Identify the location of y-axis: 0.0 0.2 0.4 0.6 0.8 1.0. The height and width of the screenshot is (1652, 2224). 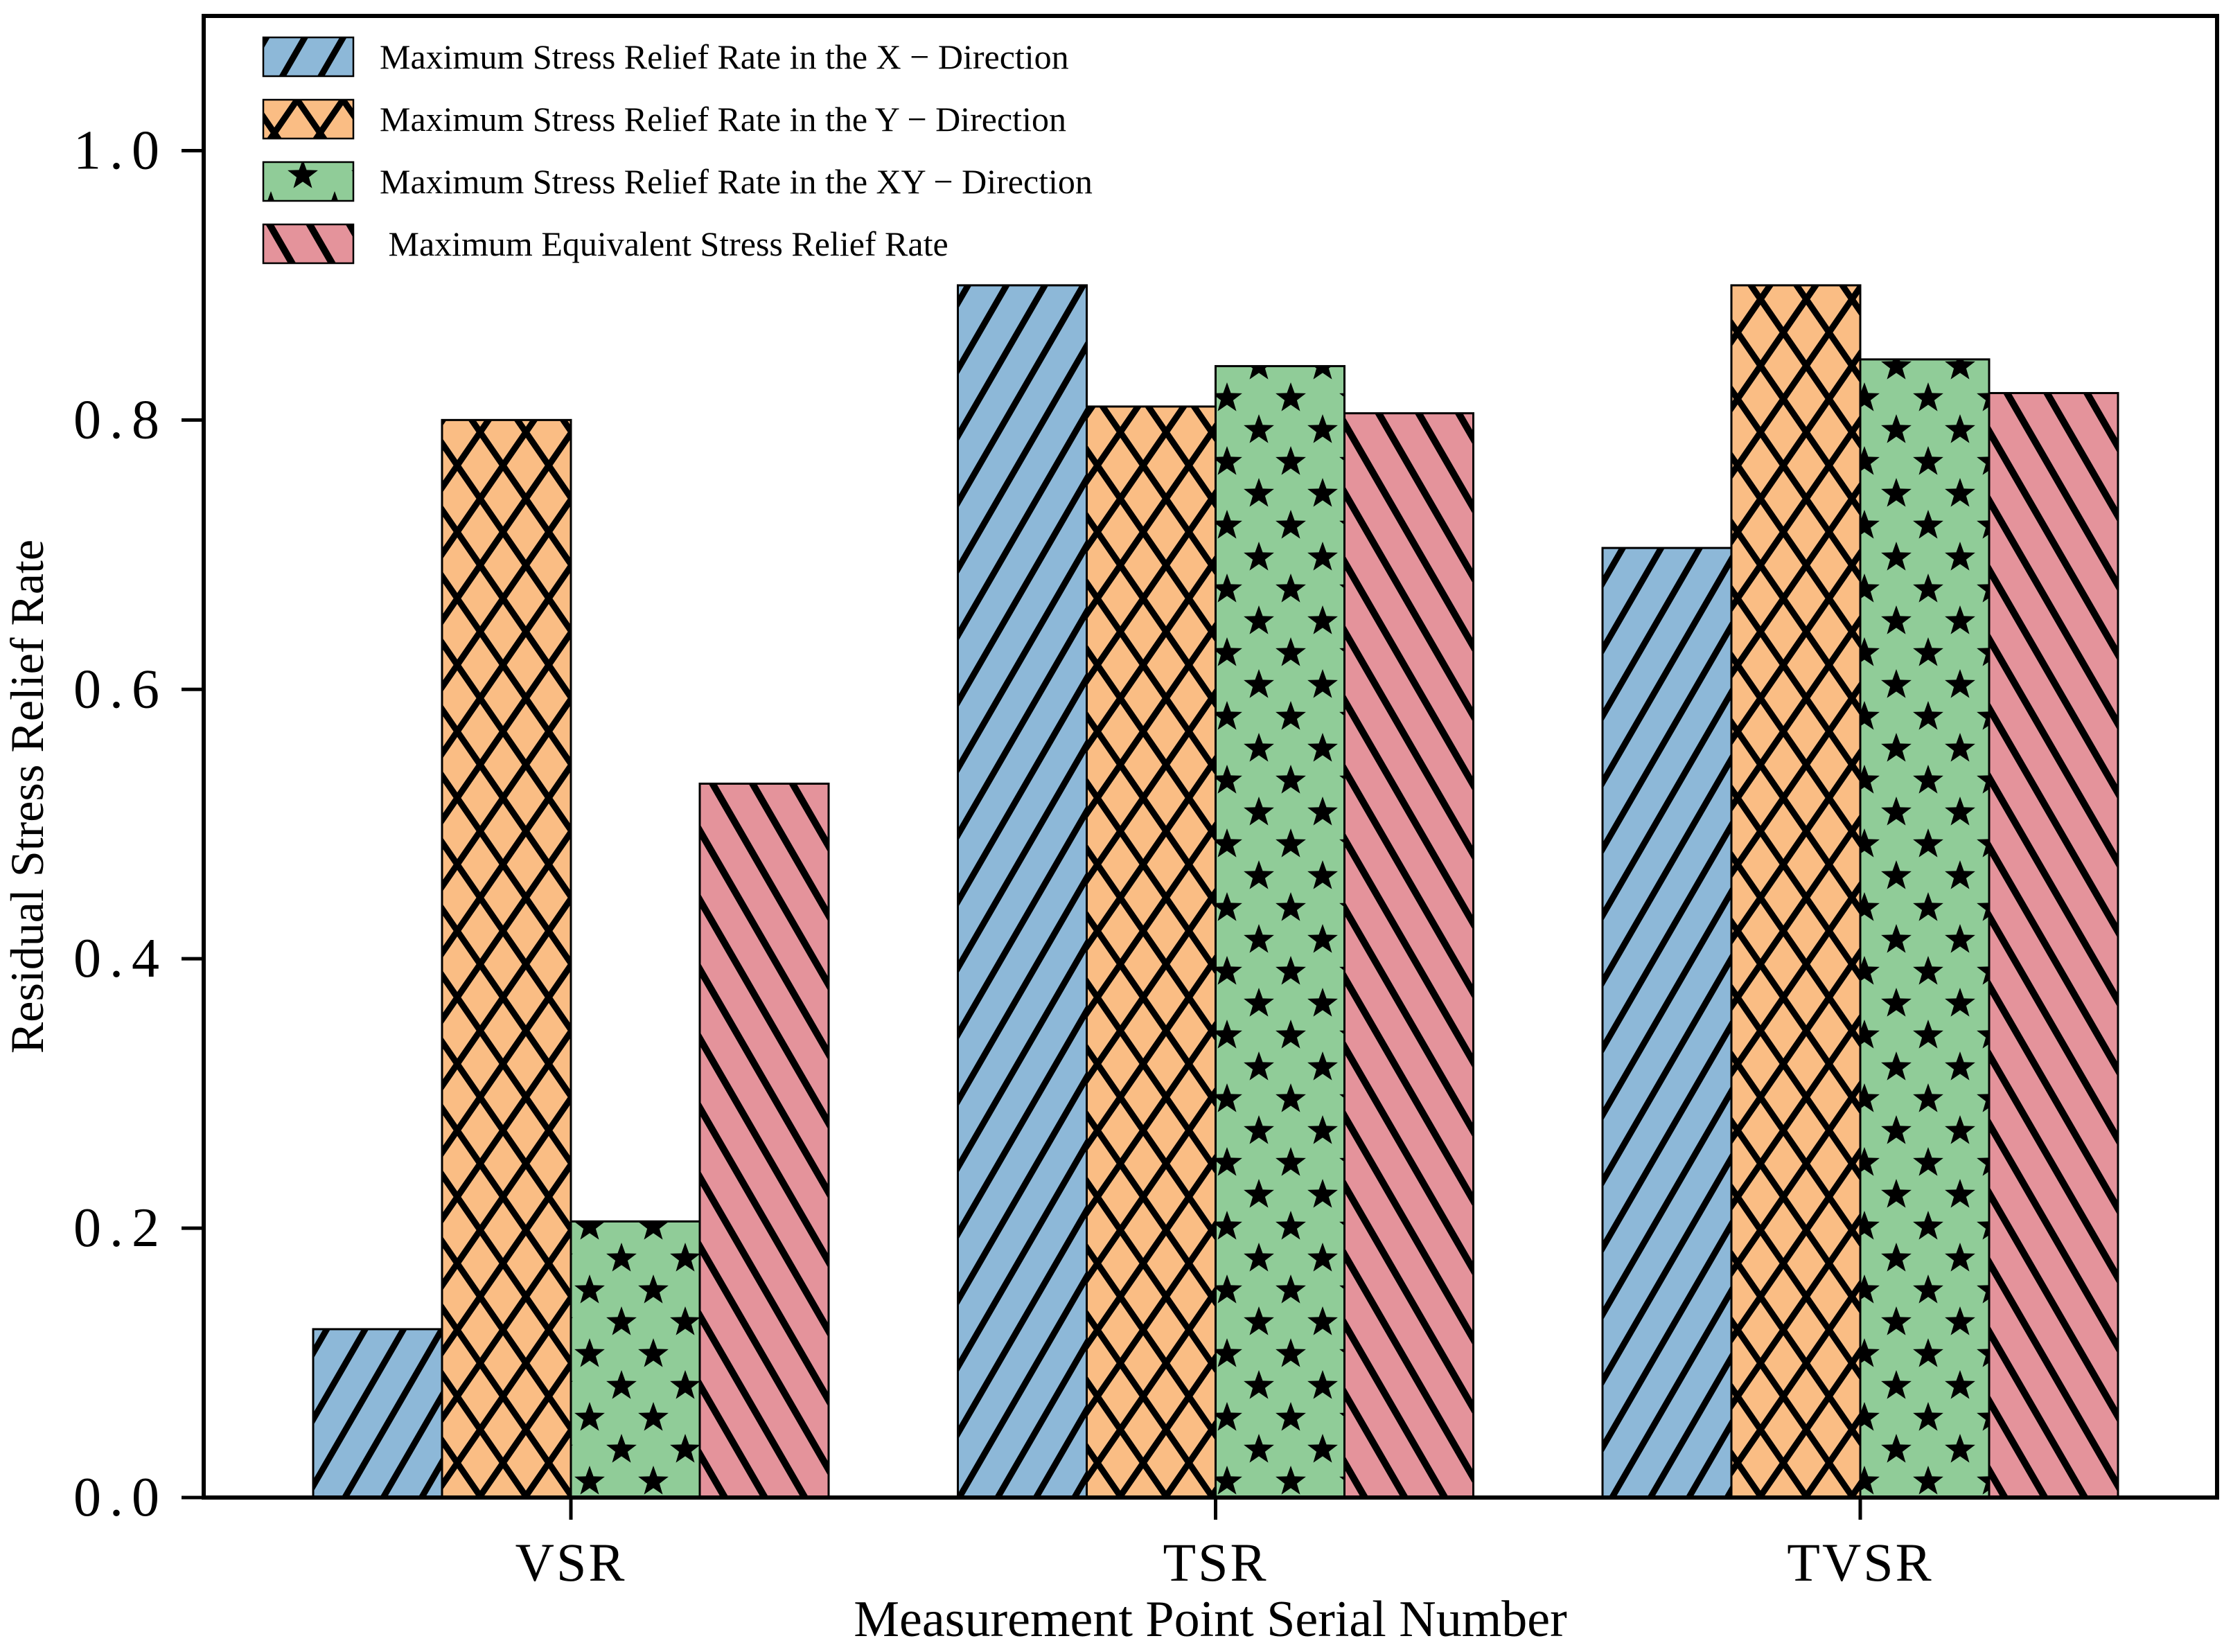
(138, 824).